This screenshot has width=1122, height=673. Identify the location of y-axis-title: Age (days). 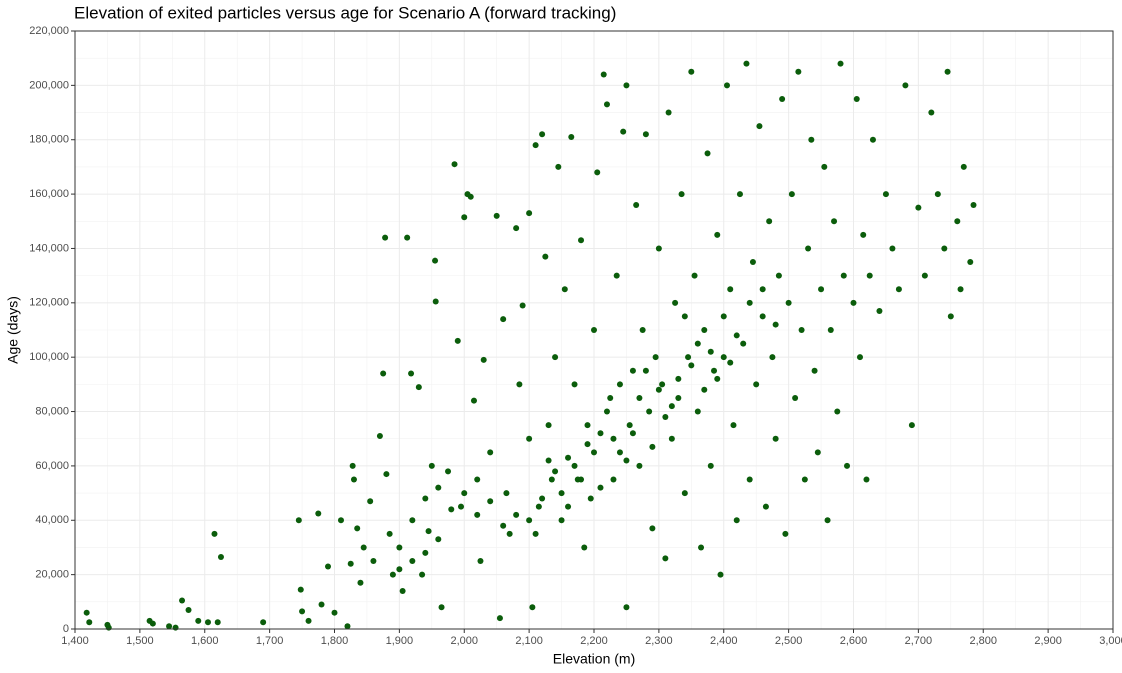
(13, 330).